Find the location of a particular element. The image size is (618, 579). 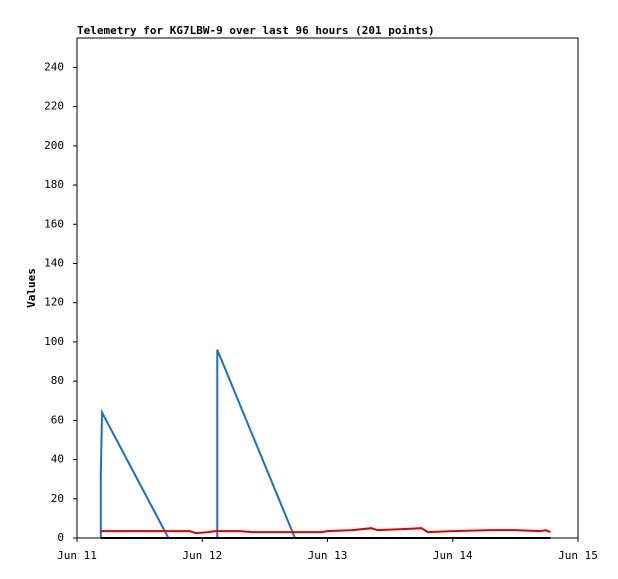

y-tick-label: 0 is located at coordinates (60, 537).